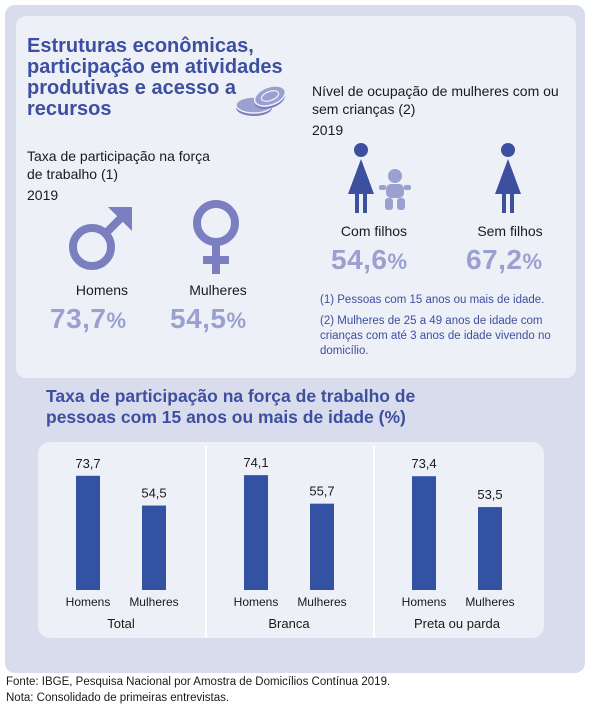 This screenshot has width=594, height=713. Describe the element at coordinates (216, 237) in the screenshot. I see `female-symbol-icon` at that location.